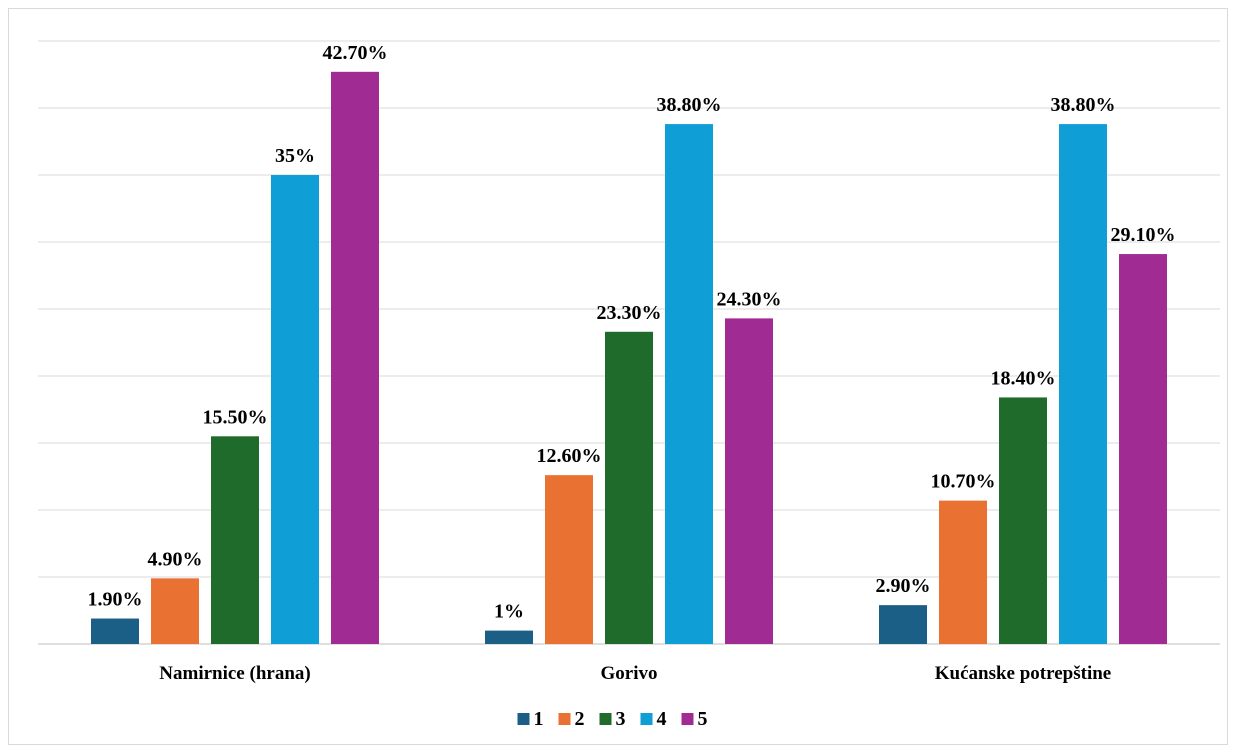 This screenshot has width=1236, height=753. Describe the element at coordinates (355, 53) in the screenshot. I see `data-label: 42.70%` at that location.